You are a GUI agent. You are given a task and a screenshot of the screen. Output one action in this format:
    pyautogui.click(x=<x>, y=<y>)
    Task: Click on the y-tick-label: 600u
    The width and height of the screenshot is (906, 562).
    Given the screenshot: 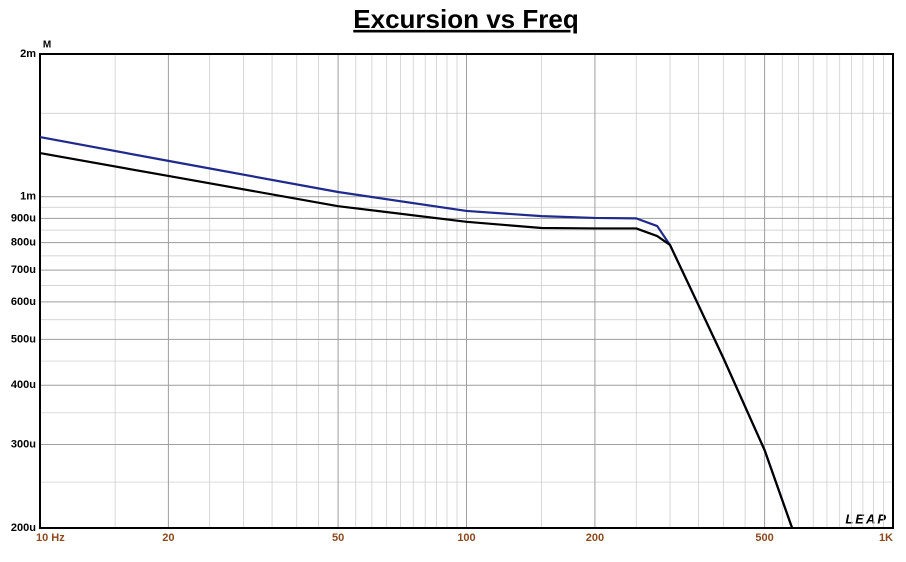 What is the action you would take?
    pyautogui.click(x=23, y=302)
    